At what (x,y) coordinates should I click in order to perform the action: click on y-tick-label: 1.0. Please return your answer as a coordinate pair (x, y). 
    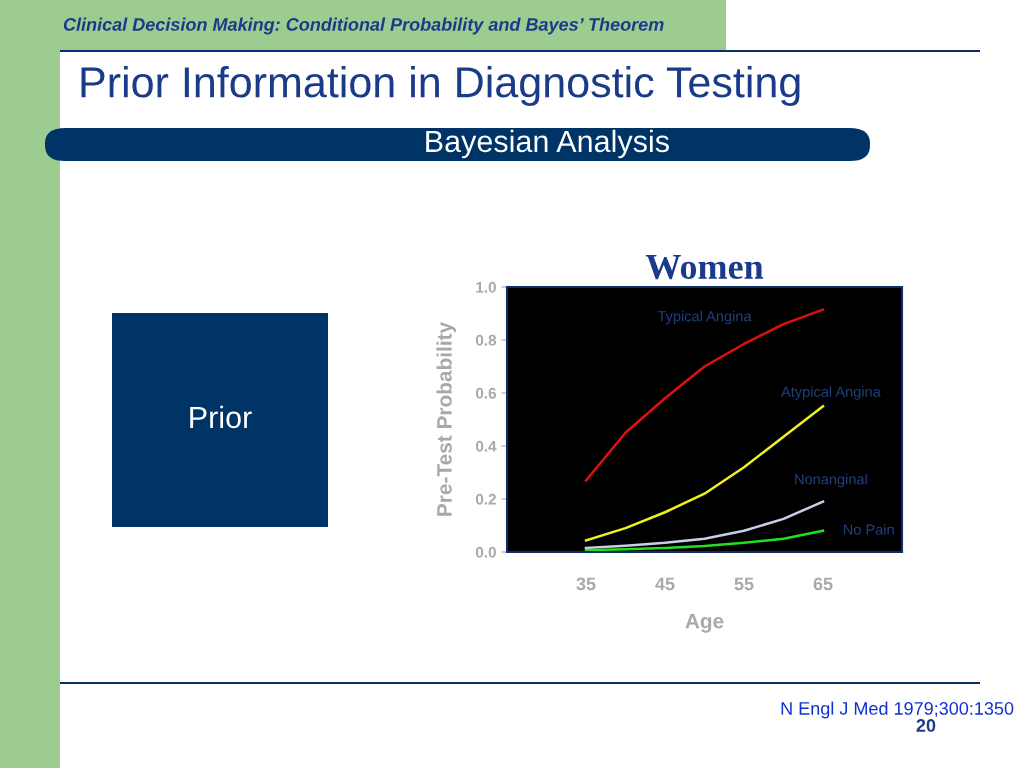
    Looking at the image, I should click on (486, 287).